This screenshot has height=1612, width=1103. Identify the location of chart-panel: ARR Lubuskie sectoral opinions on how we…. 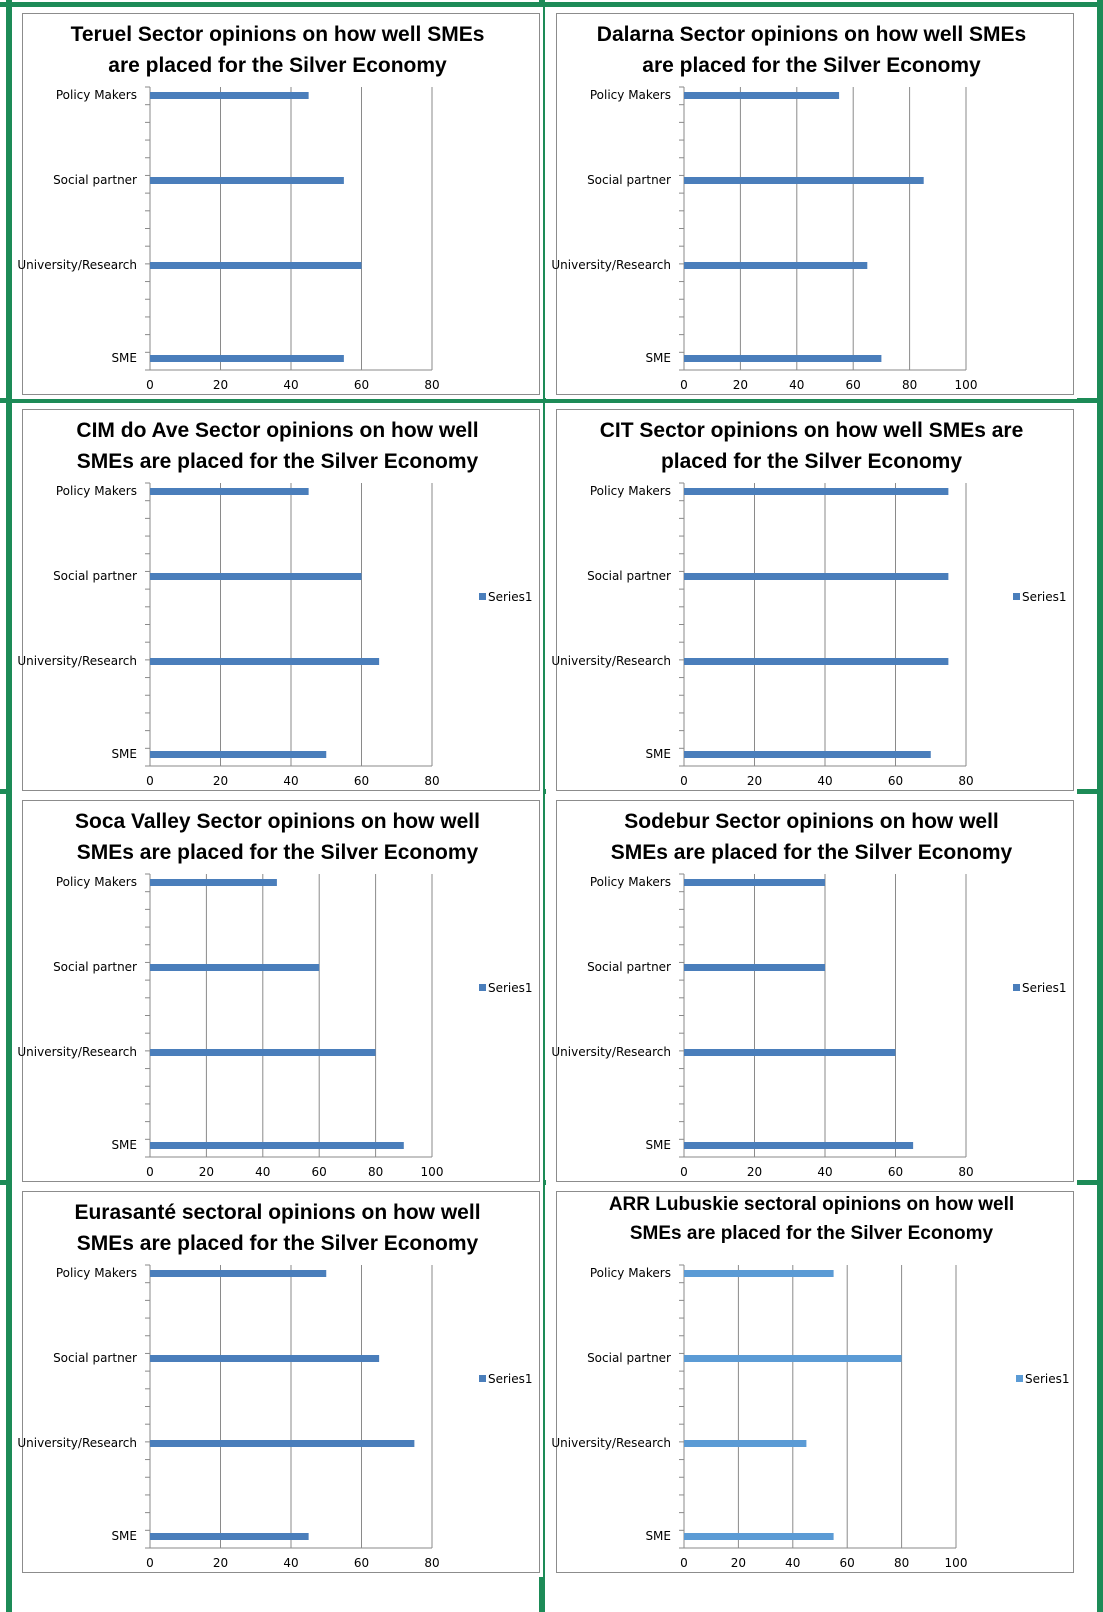
(811, 1381).